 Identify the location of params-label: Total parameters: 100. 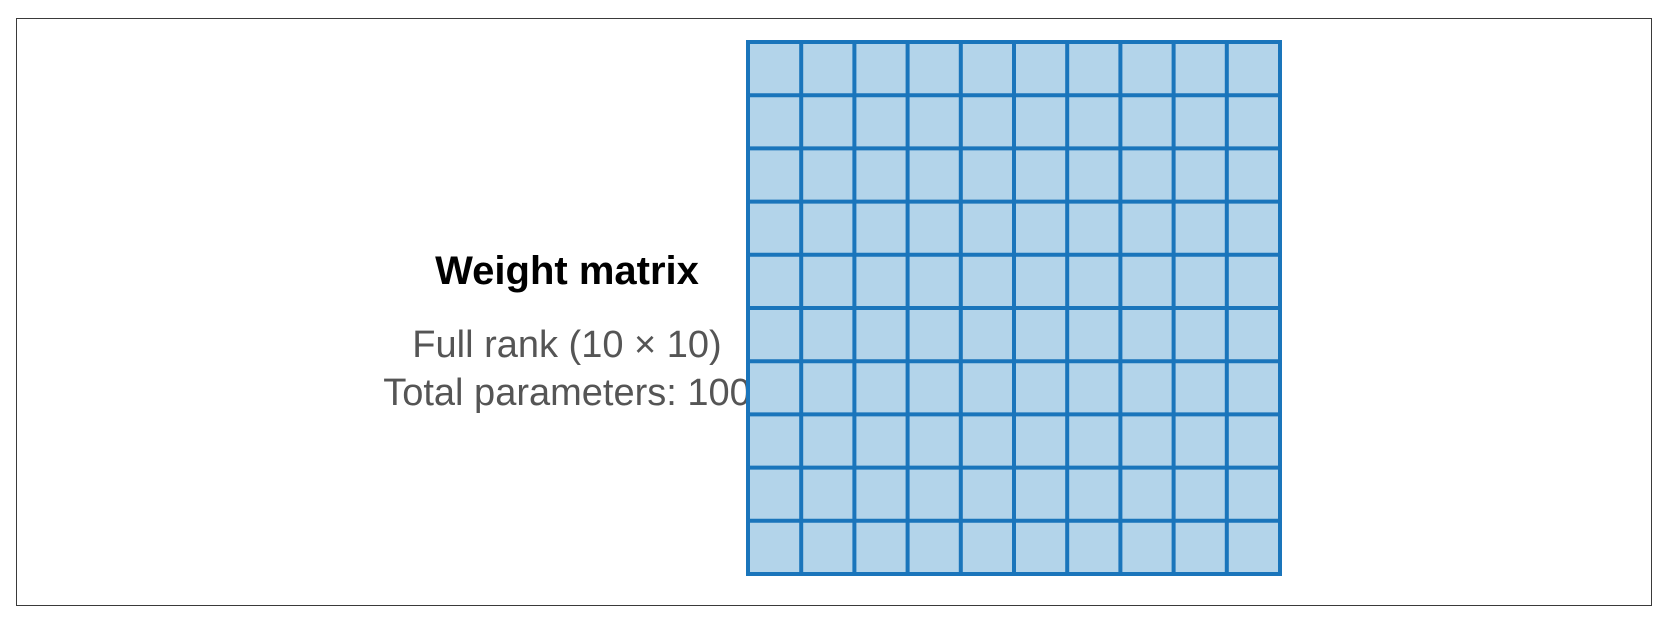
(567, 393).